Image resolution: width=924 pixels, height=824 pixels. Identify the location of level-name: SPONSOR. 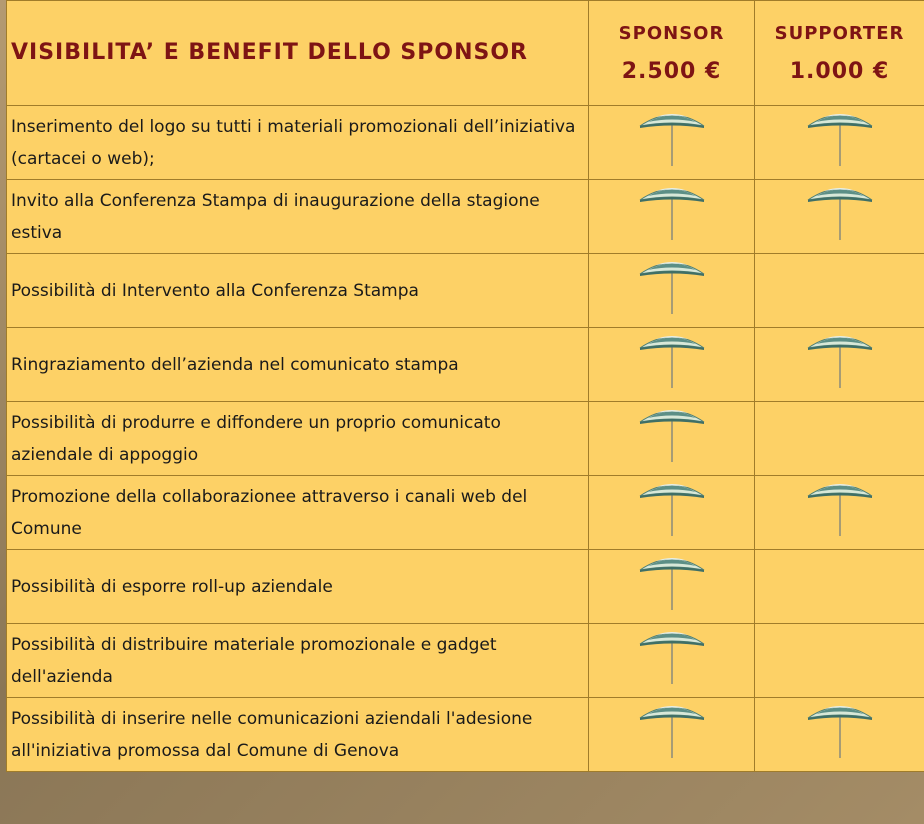
(671, 33).